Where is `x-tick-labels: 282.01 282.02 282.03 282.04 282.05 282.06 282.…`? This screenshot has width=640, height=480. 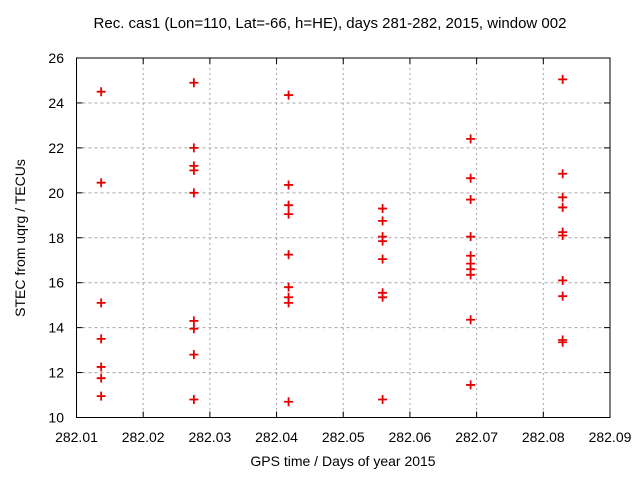 x-tick-labels: 282.01 282.02 282.03 282.04 282.05 282.06 282.… is located at coordinates (343, 437).